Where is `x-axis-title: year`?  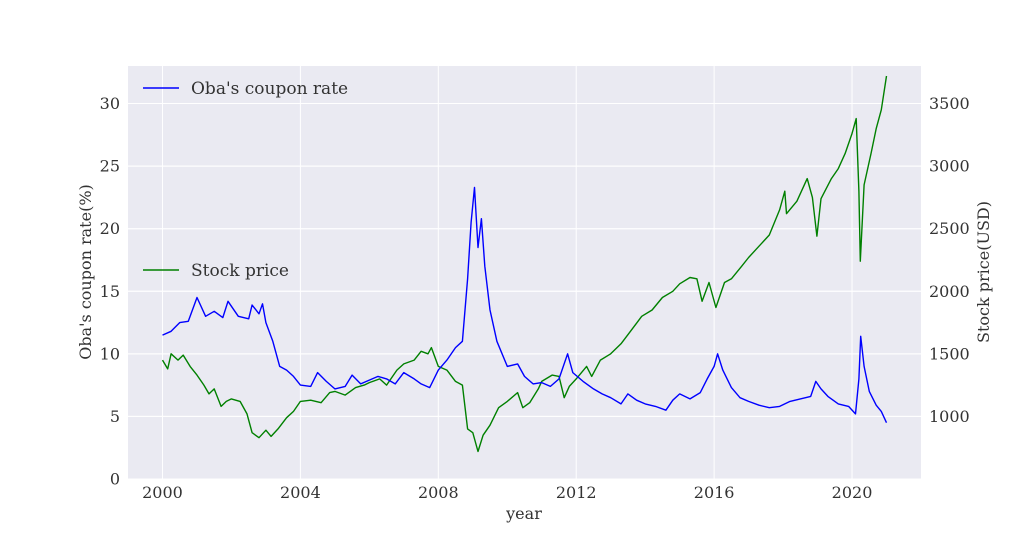
x-axis-title: year is located at coordinates (523, 513).